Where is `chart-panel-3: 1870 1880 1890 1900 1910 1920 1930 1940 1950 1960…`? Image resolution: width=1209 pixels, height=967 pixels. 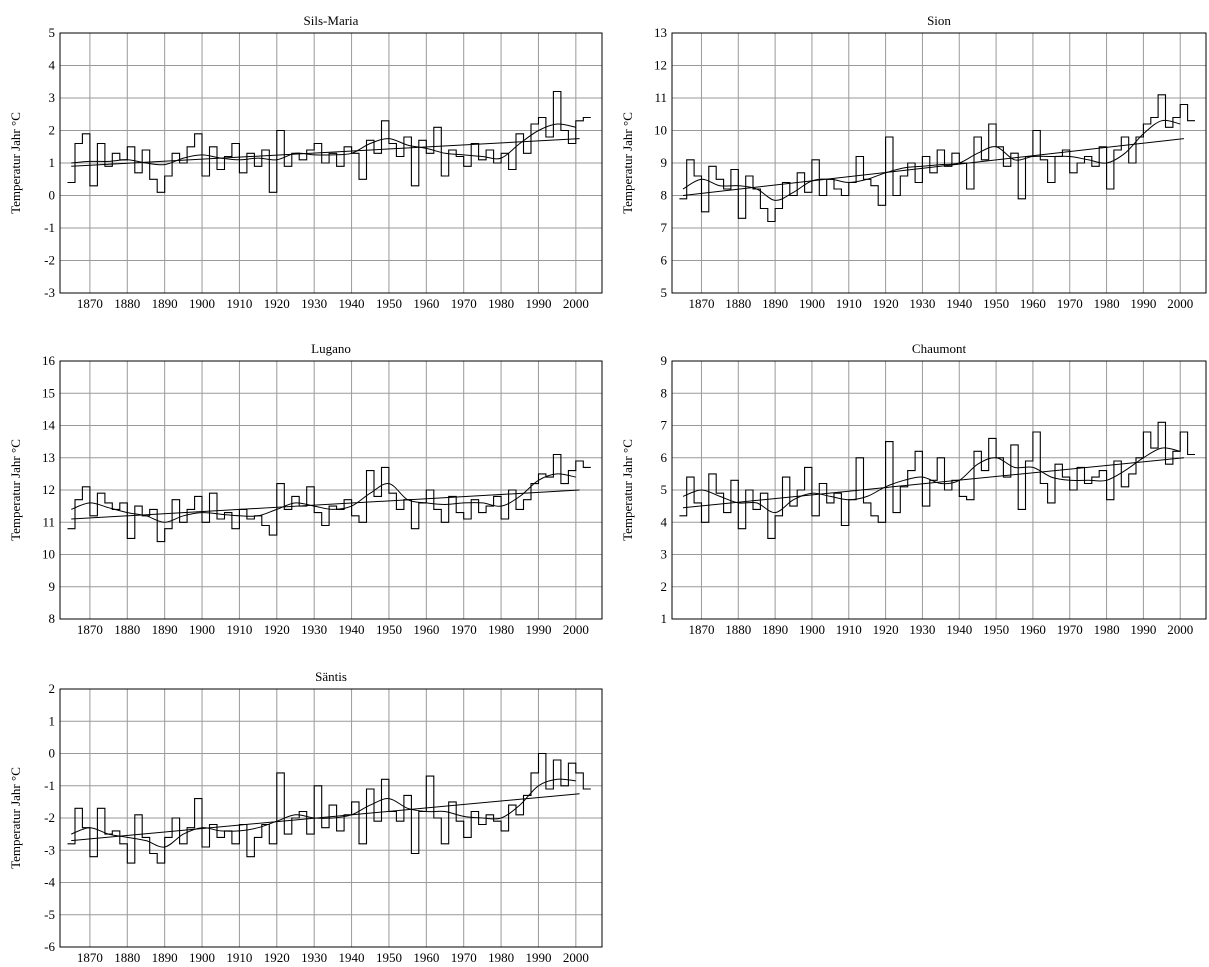 chart-panel-3: 1870 1880 1890 1900 1910 1920 1930 1940 1950 1960… is located at coordinates (913, 489).